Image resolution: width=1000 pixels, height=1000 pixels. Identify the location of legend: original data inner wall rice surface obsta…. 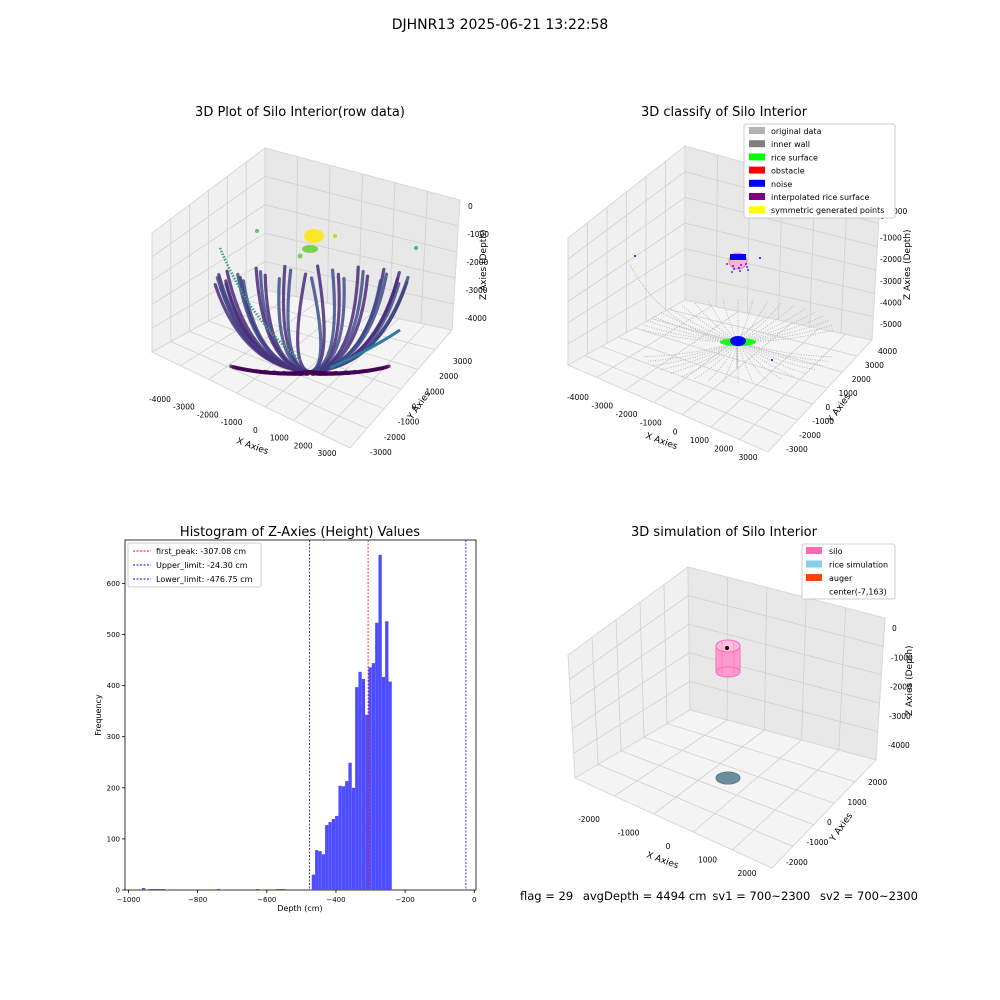
(819, 171).